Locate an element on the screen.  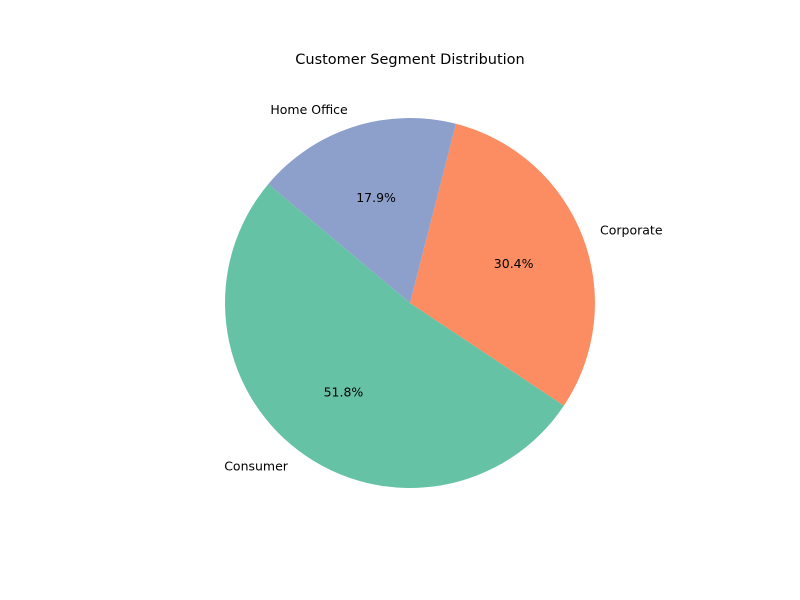
slice-label-home-office: Home Office is located at coordinates (309, 109).